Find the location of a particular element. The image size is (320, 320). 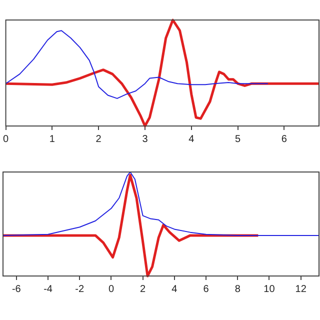

x-tick-label: -2 is located at coordinates (80, 289).